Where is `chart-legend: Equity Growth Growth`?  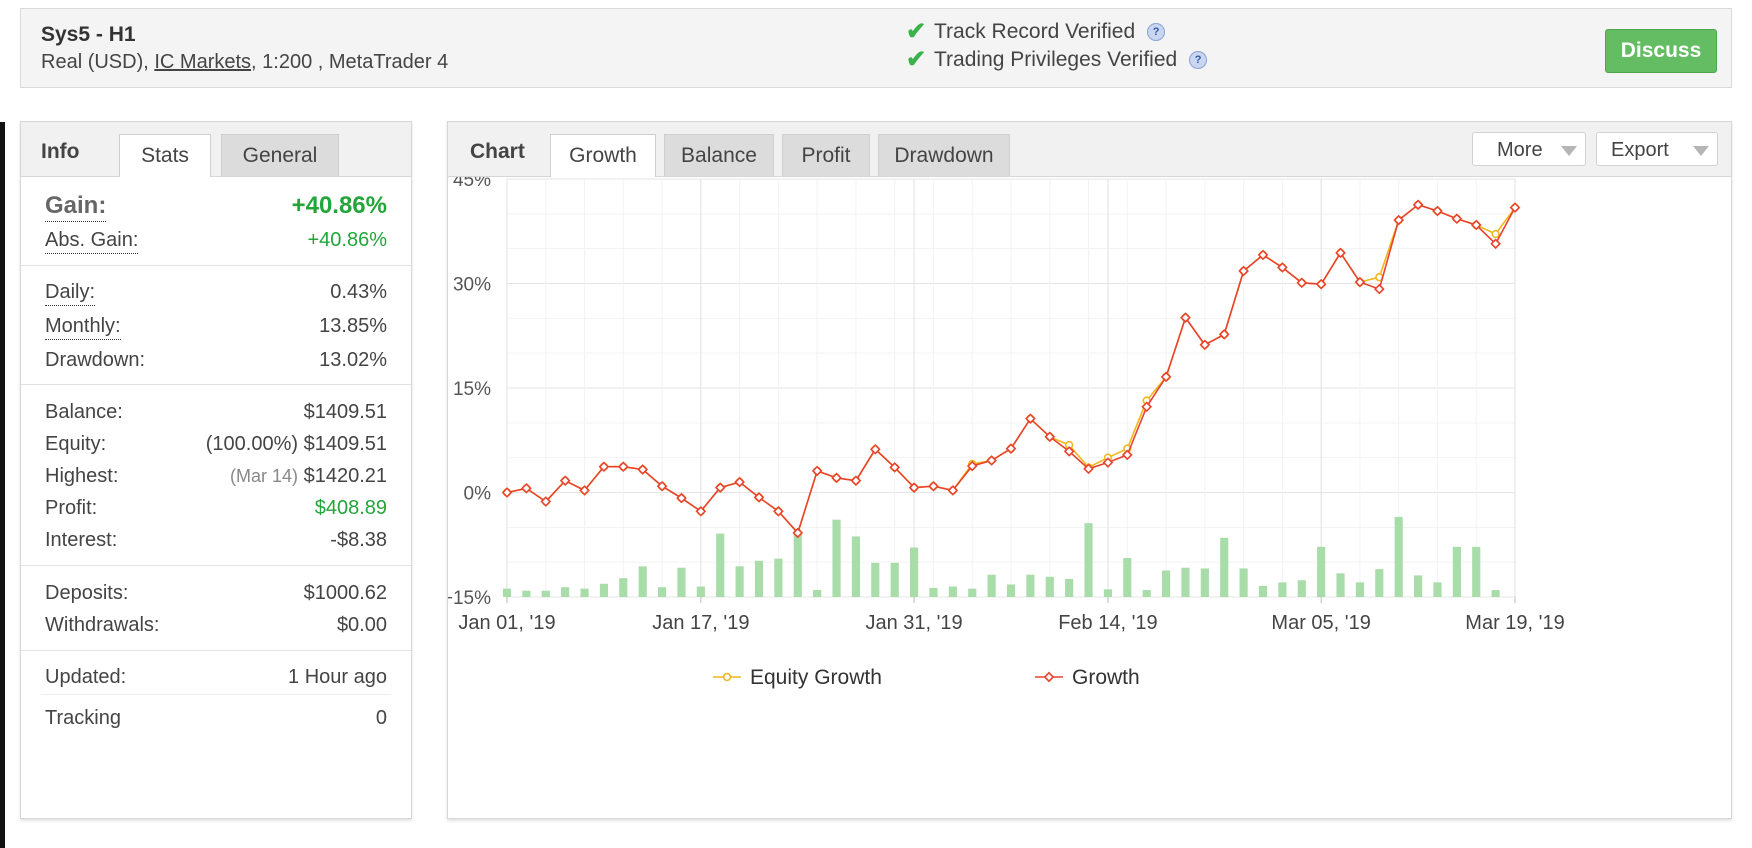
chart-legend: Equity Growth Growth is located at coordinates (926, 677).